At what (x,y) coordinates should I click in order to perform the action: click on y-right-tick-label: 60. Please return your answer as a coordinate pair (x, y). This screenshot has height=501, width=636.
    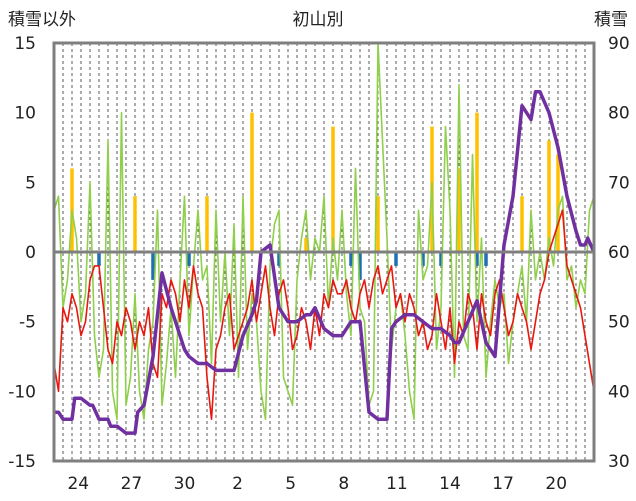
    Looking at the image, I should click on (619, 253).